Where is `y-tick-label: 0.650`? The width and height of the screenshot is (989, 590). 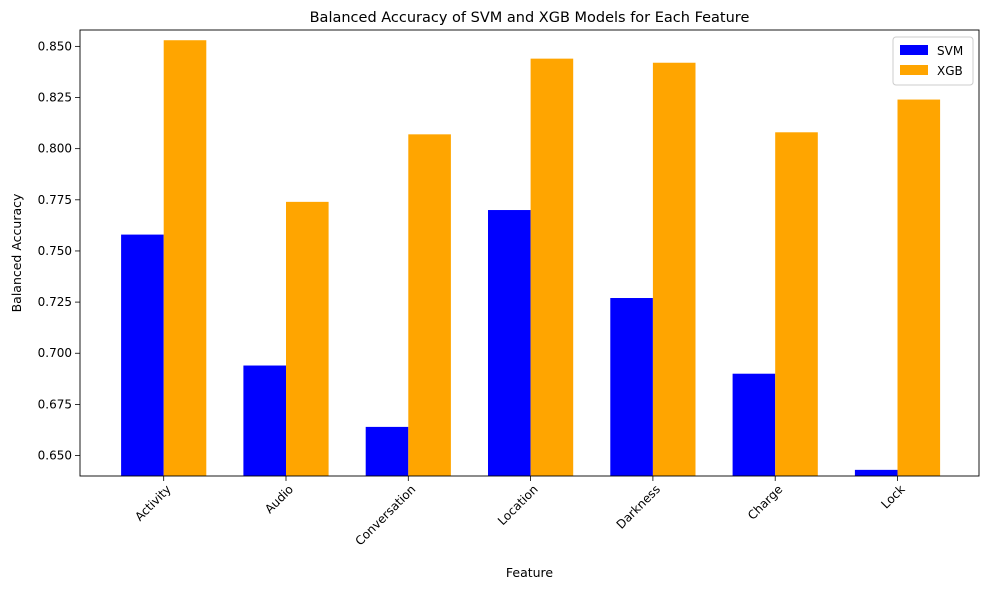 y-tick-label: 0.650 is located at coordinates (55, 456).